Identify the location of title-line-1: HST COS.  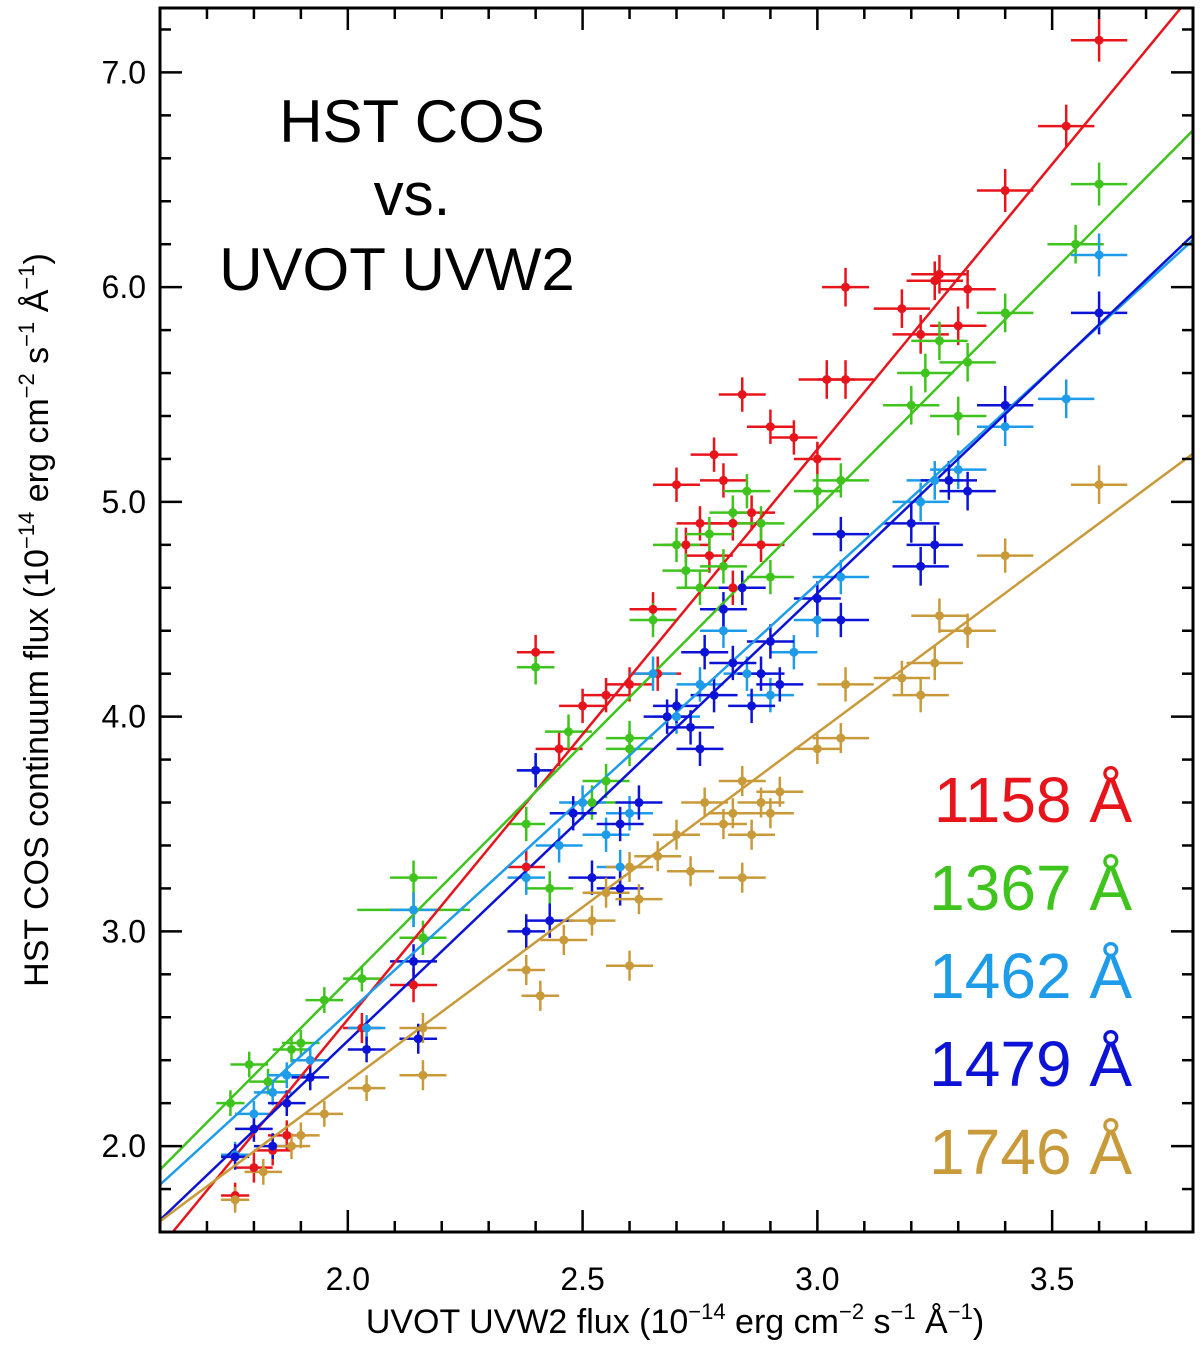
(412, 121).